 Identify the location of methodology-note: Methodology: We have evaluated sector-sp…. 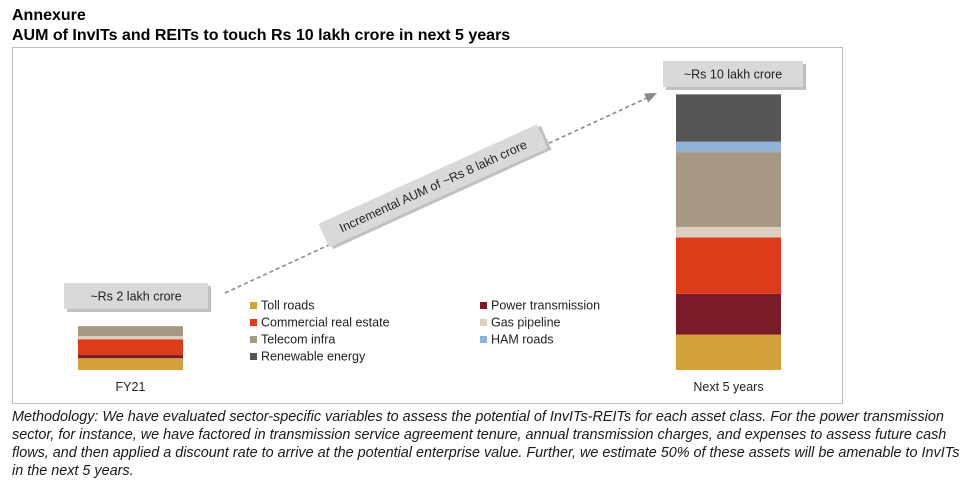
(486, 444).